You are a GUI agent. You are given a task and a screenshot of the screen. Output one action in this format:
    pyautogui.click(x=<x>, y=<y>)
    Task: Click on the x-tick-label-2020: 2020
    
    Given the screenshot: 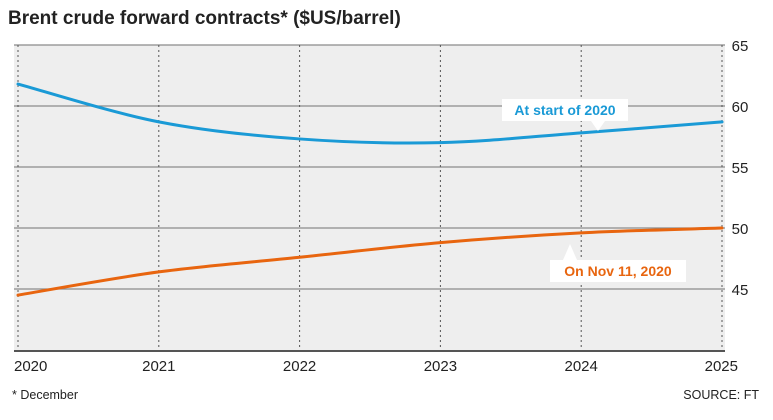 What is the action you would take?
    pyautogui.click(x=30, y=366)
    